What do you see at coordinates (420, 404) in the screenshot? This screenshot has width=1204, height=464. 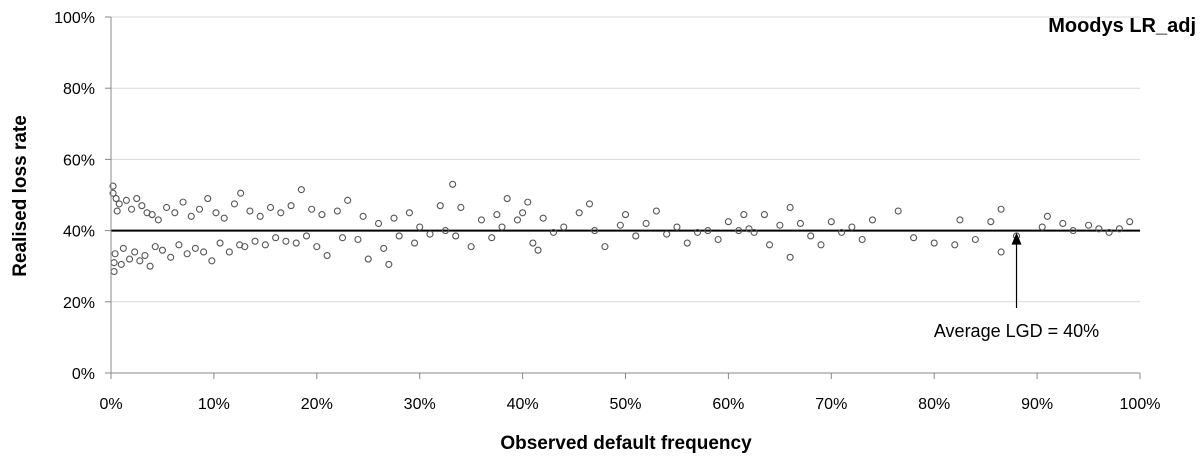 I see `x-tick-label: 30%` at bounding box center [420, 404].